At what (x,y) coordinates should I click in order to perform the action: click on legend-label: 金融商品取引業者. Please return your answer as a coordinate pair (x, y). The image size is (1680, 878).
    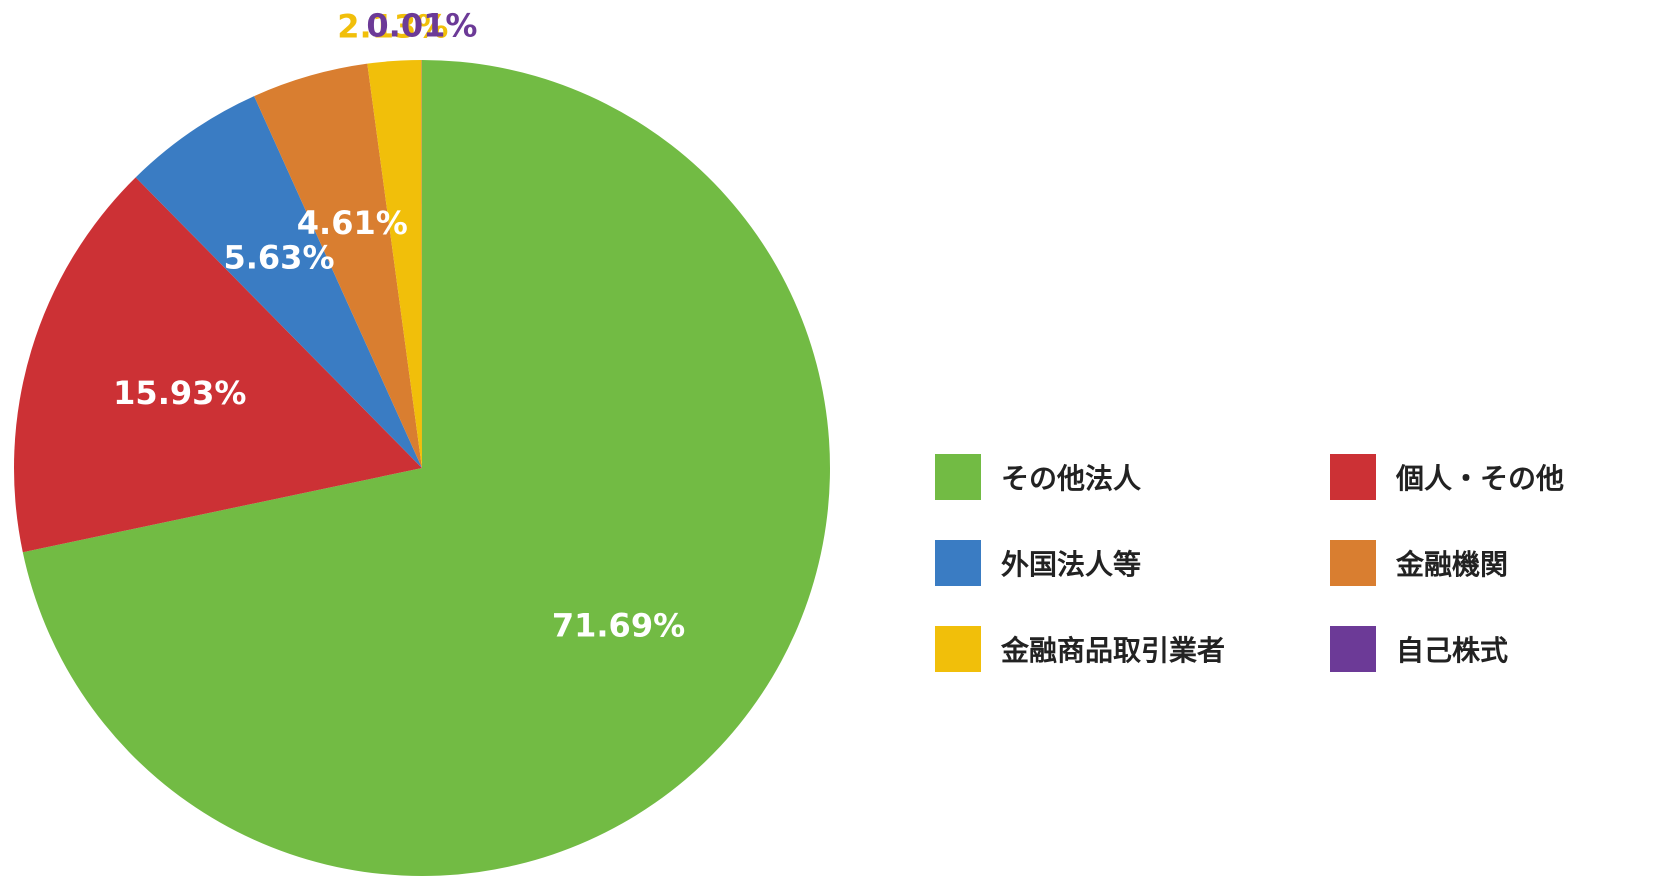
    Looking at the image, I should click on (1113, 650).